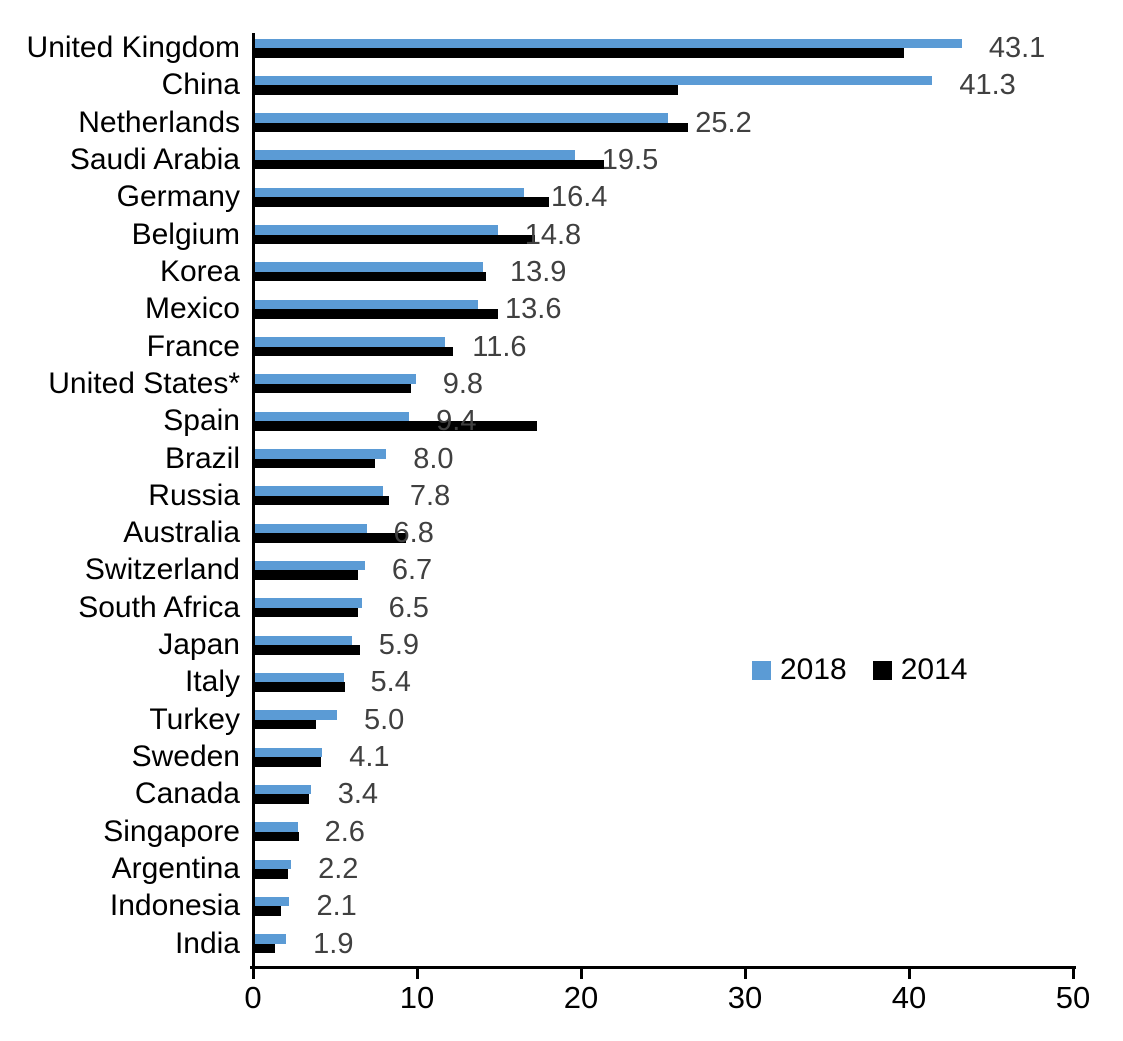 The height and width of the screenshot is (1041, 1123). What do you see at coordinates (538, 271) in the screenshot?
I see `value-label: 13.9` at bounding box center [538, 271].